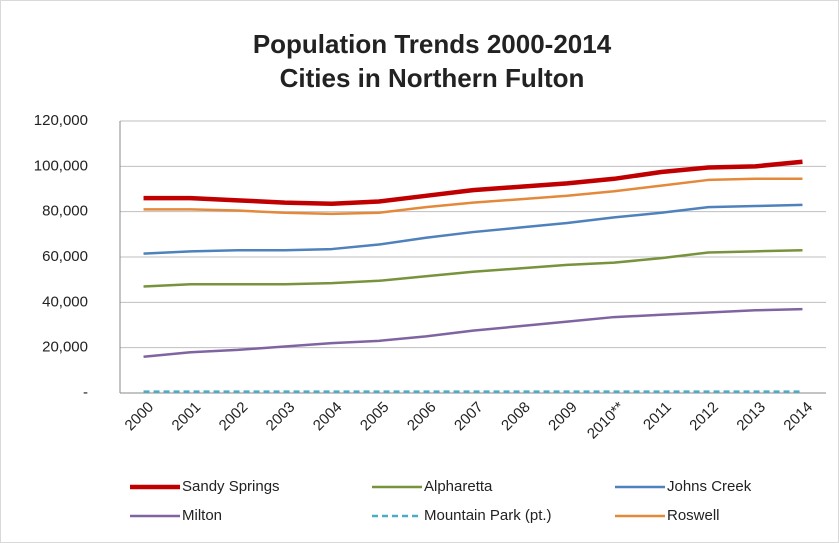 This screenshot has height=543, width=839. What do you see at coordinates (85, 392) in the screenshot?
I see `y-tick-label: -` at bounding box center [85, 392].